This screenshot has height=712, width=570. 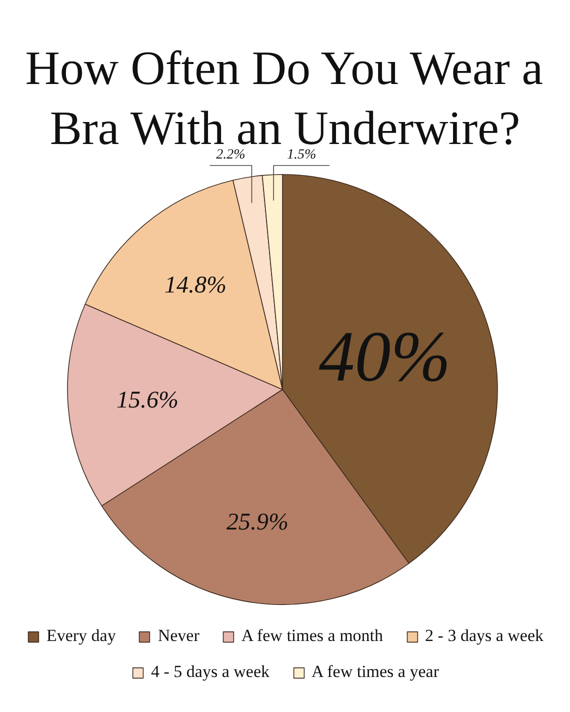 What do you see at coordinates (195, 285) in the screenshot?
I see `data-label: 14.8%` at bounding box center [195, 285].